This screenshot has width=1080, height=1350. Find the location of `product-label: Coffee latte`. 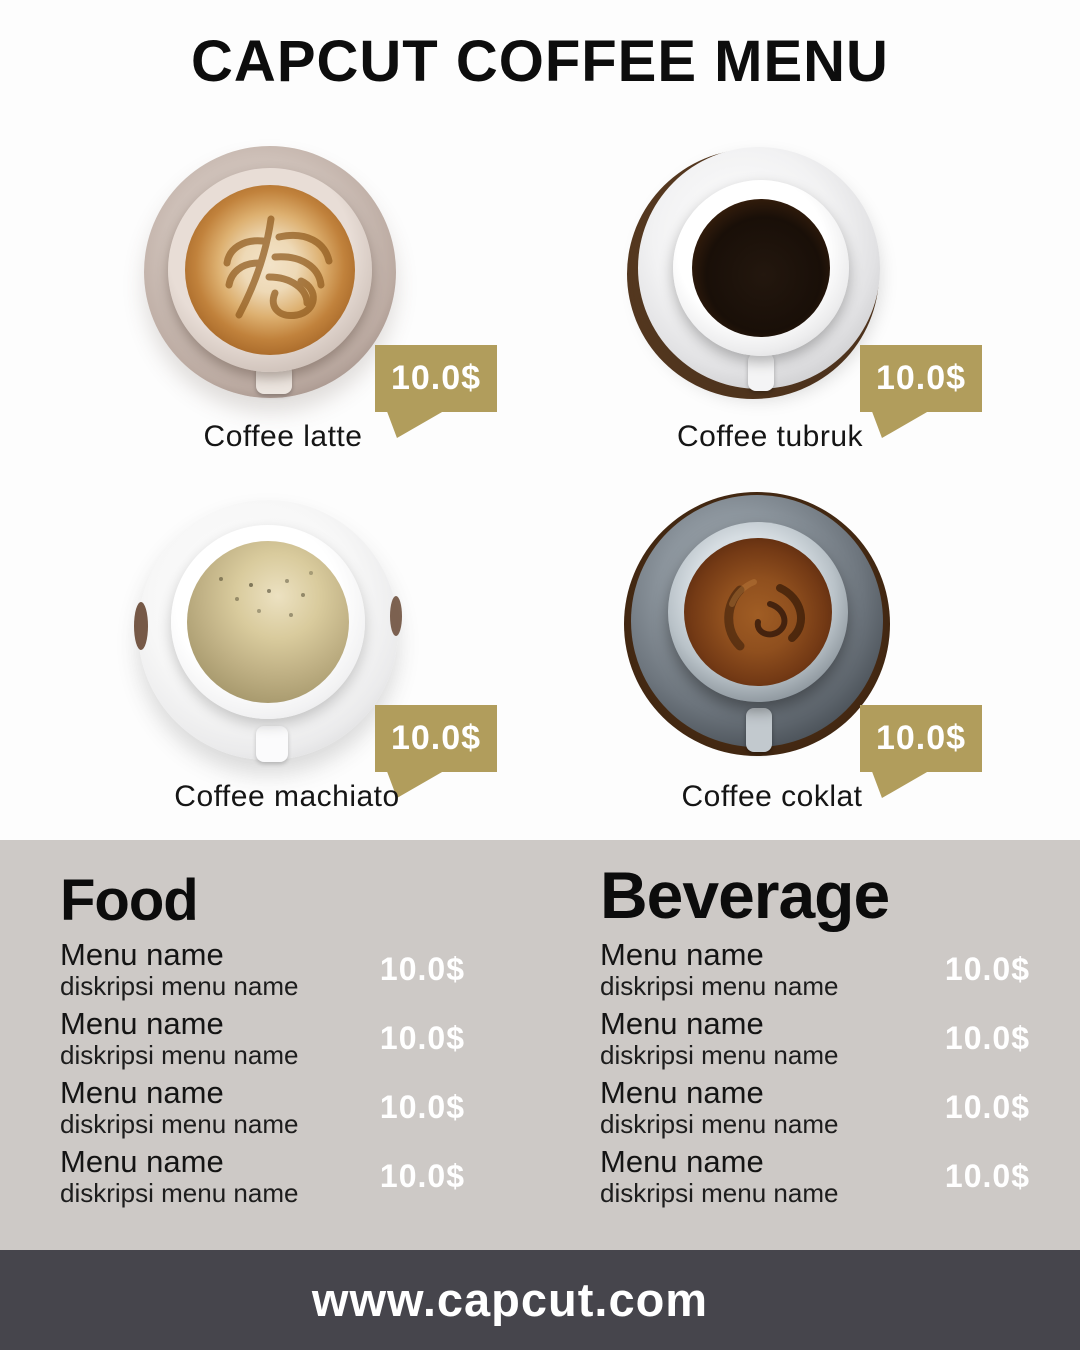

product-label: Coffee latte is located at coordinates (283, 436).